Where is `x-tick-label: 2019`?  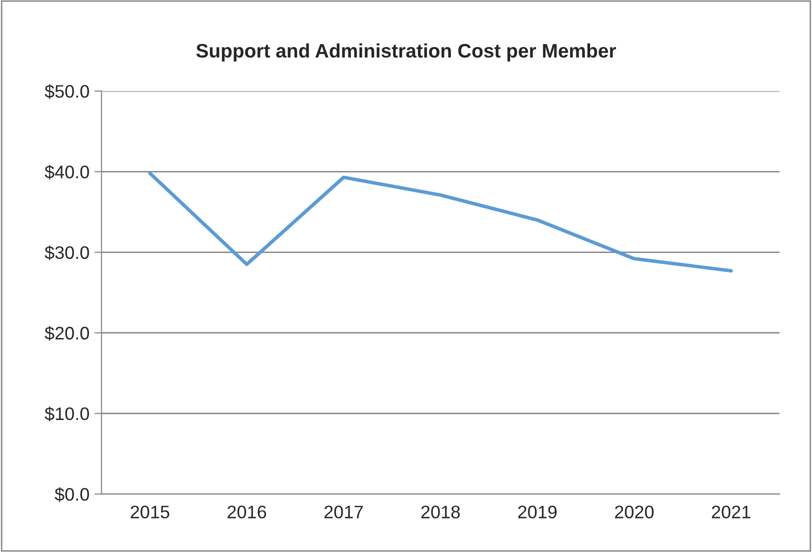
x-tick-label: 2019 is located at coordinates (537, 512).